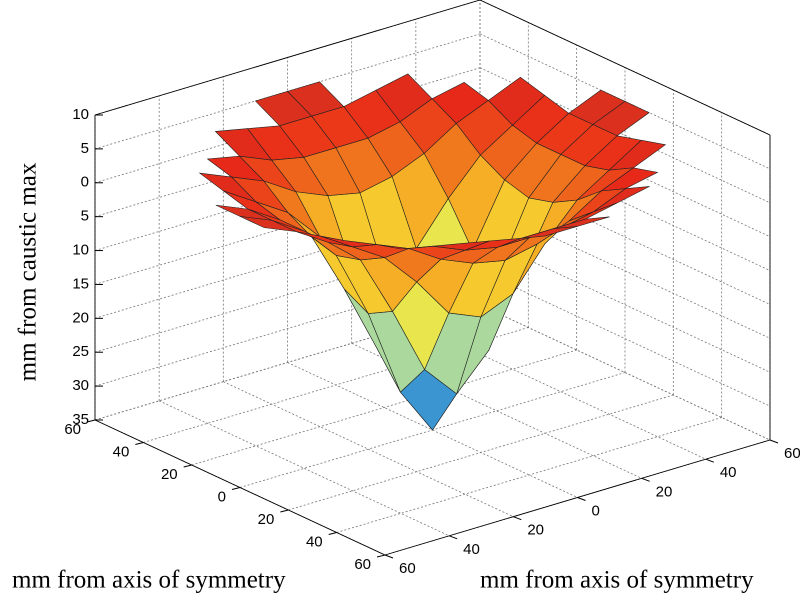  I want to click on z-tick-label: 25, so click(80, 351).